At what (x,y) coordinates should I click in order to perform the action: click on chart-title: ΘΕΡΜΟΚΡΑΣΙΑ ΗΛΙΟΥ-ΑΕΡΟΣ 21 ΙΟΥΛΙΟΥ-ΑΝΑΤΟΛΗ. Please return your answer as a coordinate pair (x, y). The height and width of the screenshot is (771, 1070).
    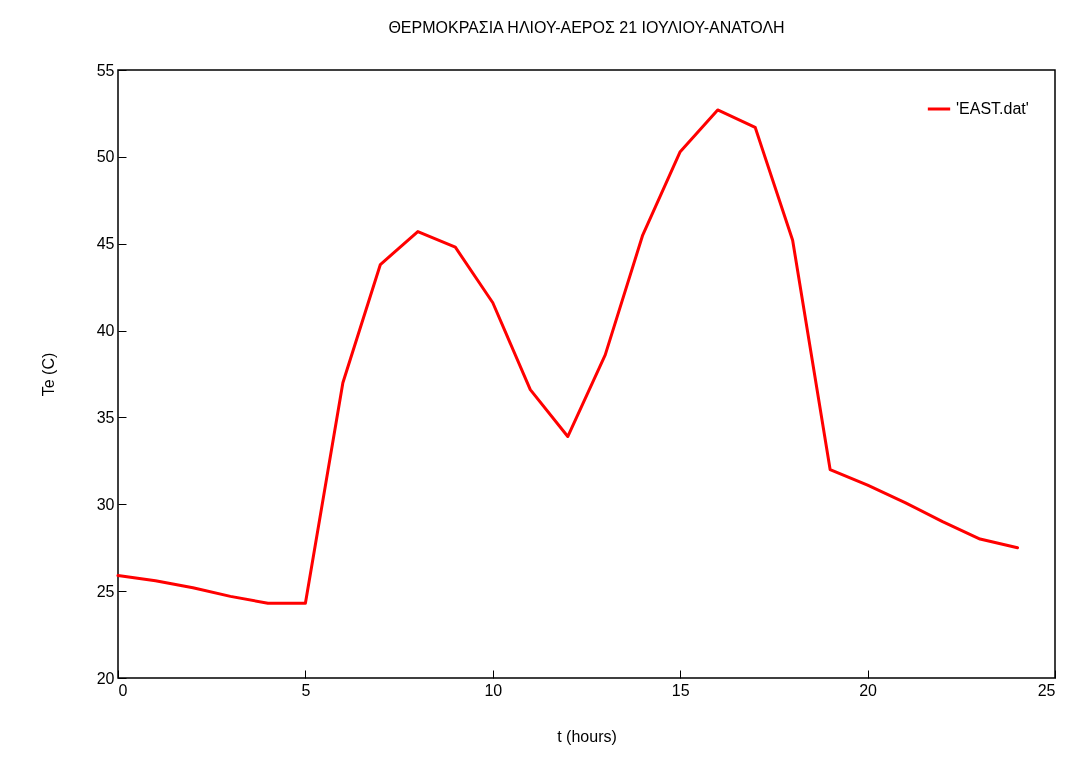
    Looking at the image, I should click on (586, 27).